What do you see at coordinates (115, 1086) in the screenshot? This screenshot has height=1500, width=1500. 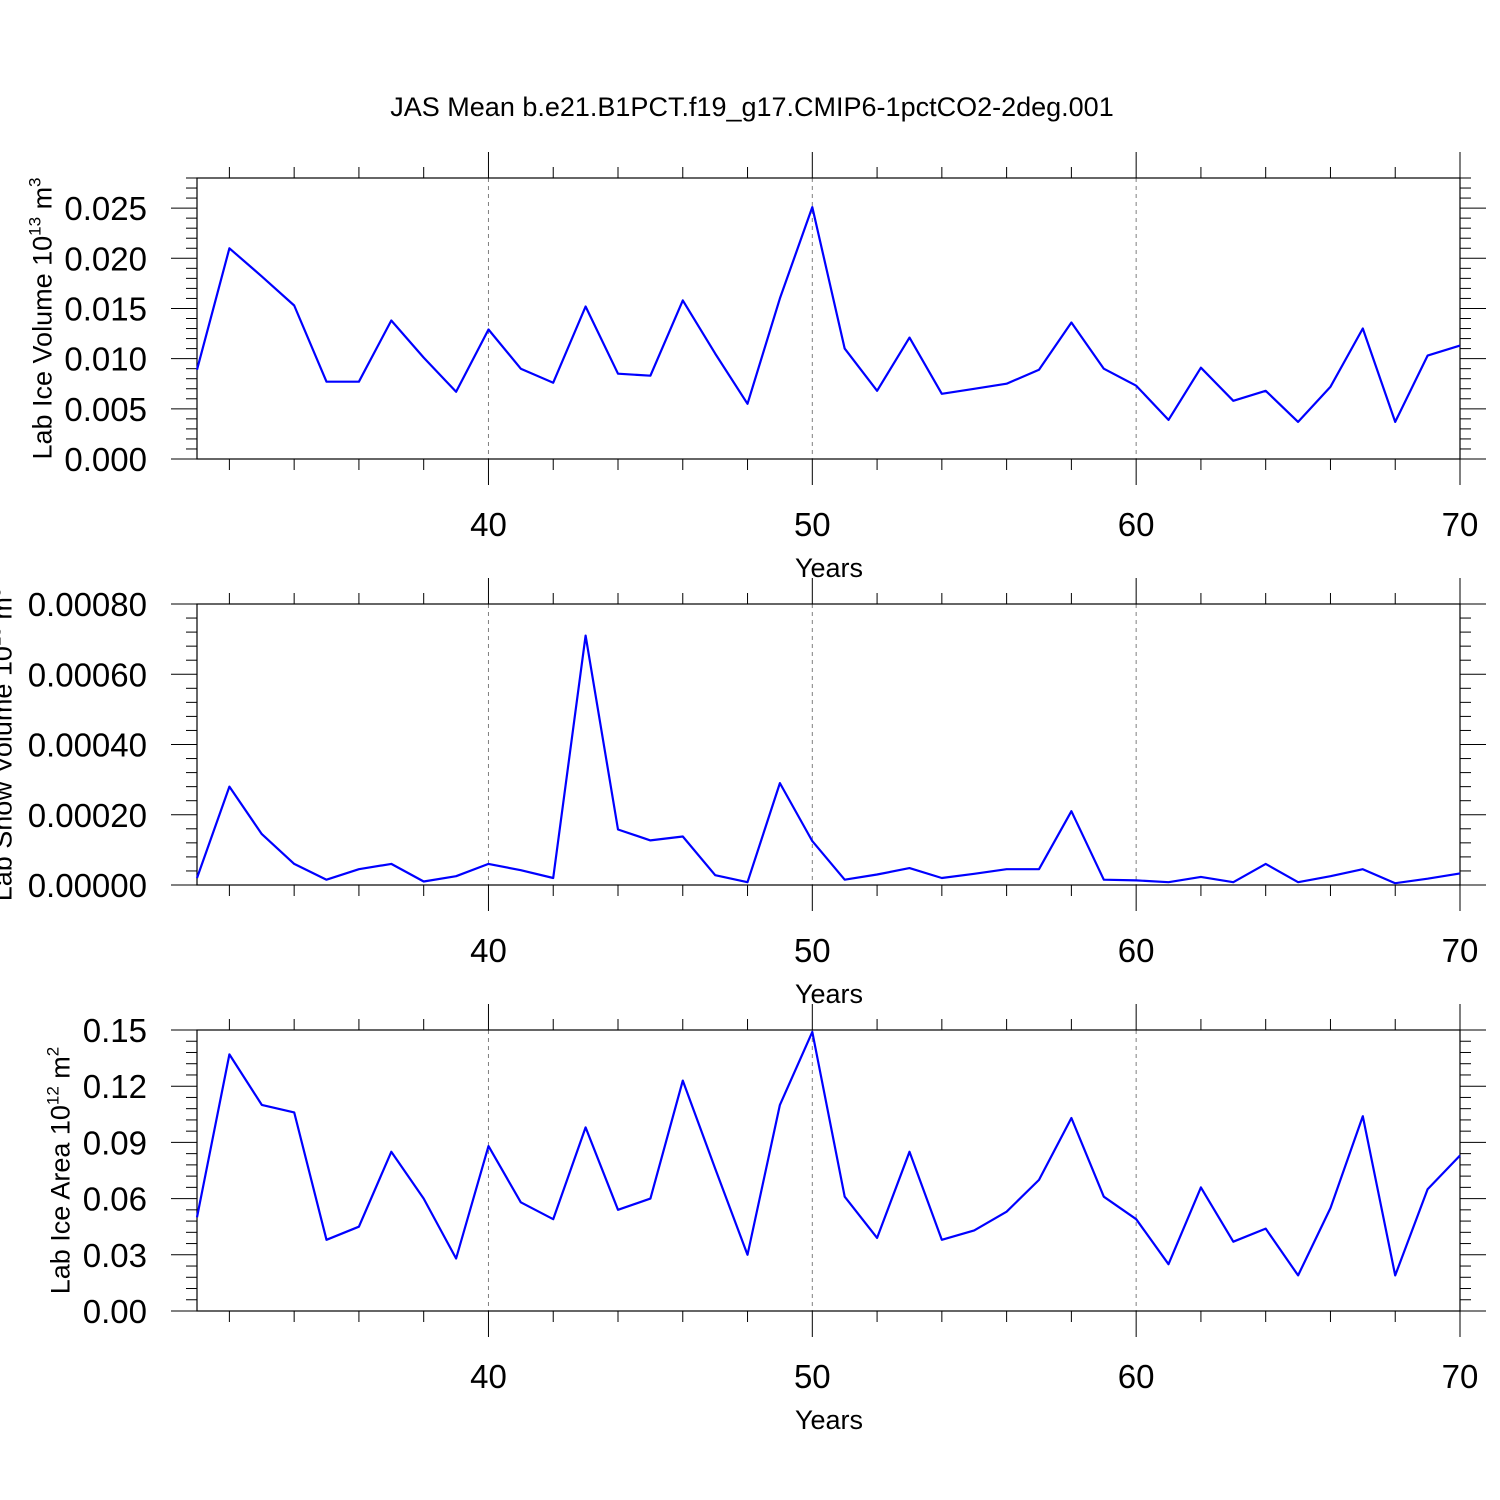 I see `y-tick-label: 0.12` at bounding box center [115, 1086].